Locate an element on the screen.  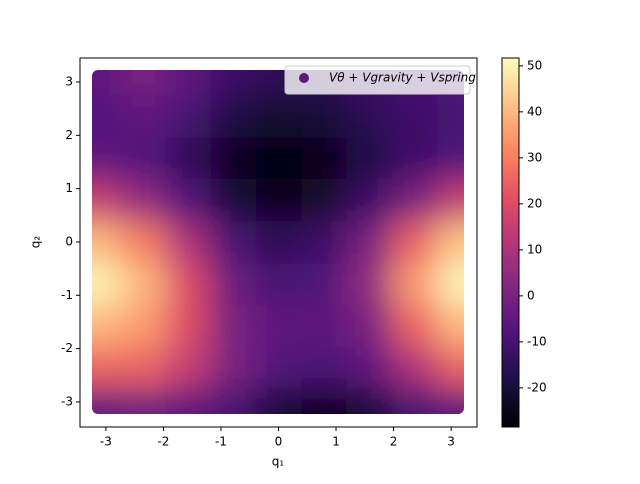
y-axis-label: q₂ is located at coordinates (36, 242).